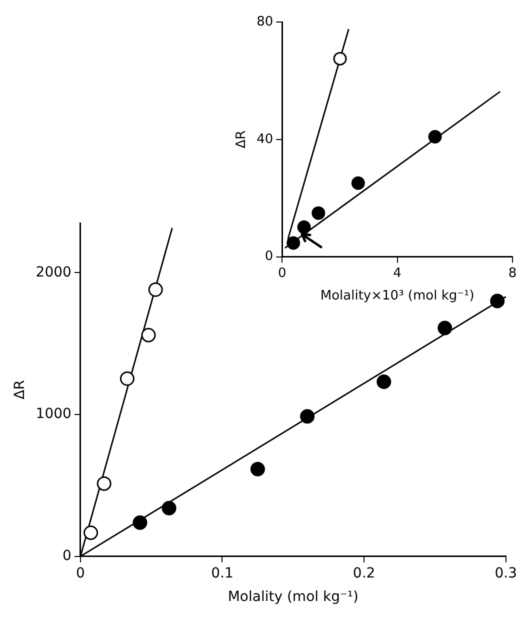 The image size is (520, 630). Describe the element at coordinates (265, 22) in the screenshot. I see `y-tick-label: 80` at that location.